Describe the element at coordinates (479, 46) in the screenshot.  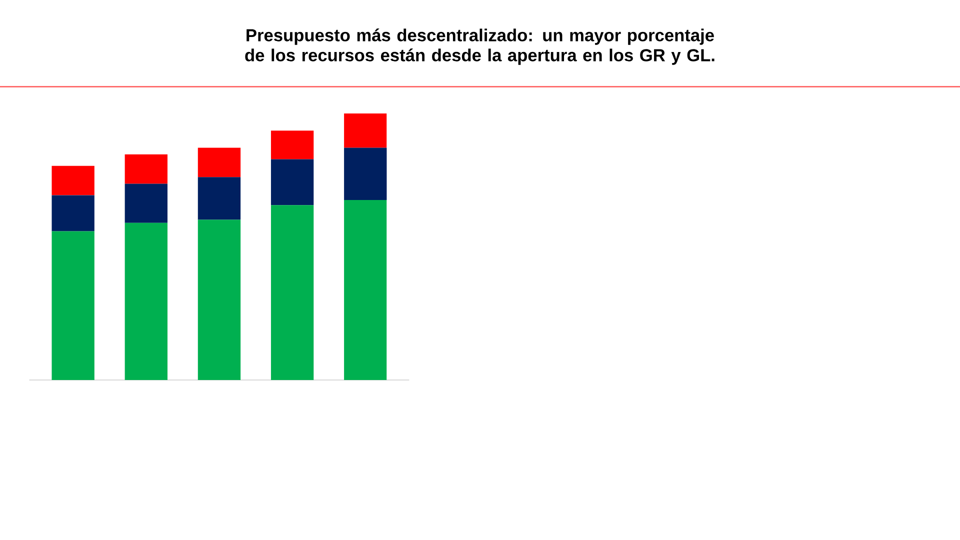
I see `text: Presupuesto más descentralizado: un mayor porcentaje de los recursos están desde la apertura en los GR y GL.` at that location.